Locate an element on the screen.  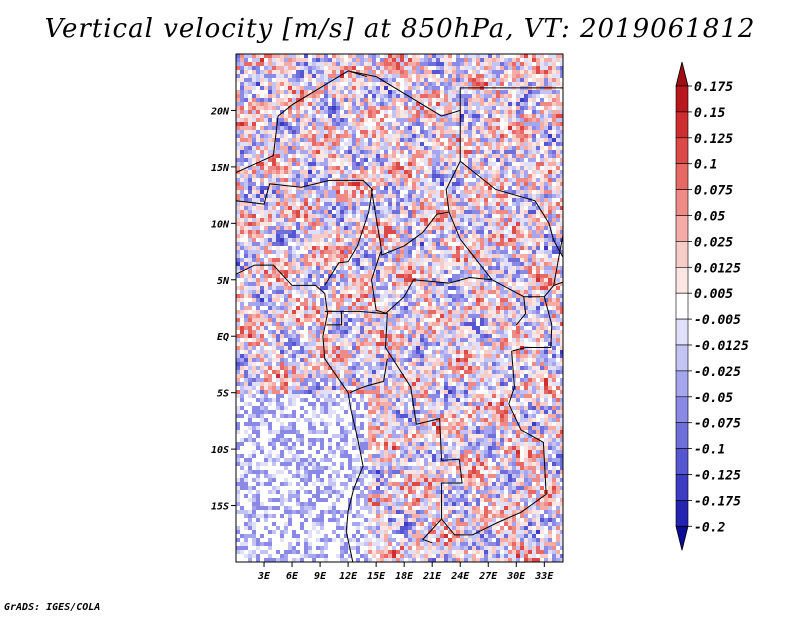
x-tick-label: 18E is located at coordinates (404, 576).